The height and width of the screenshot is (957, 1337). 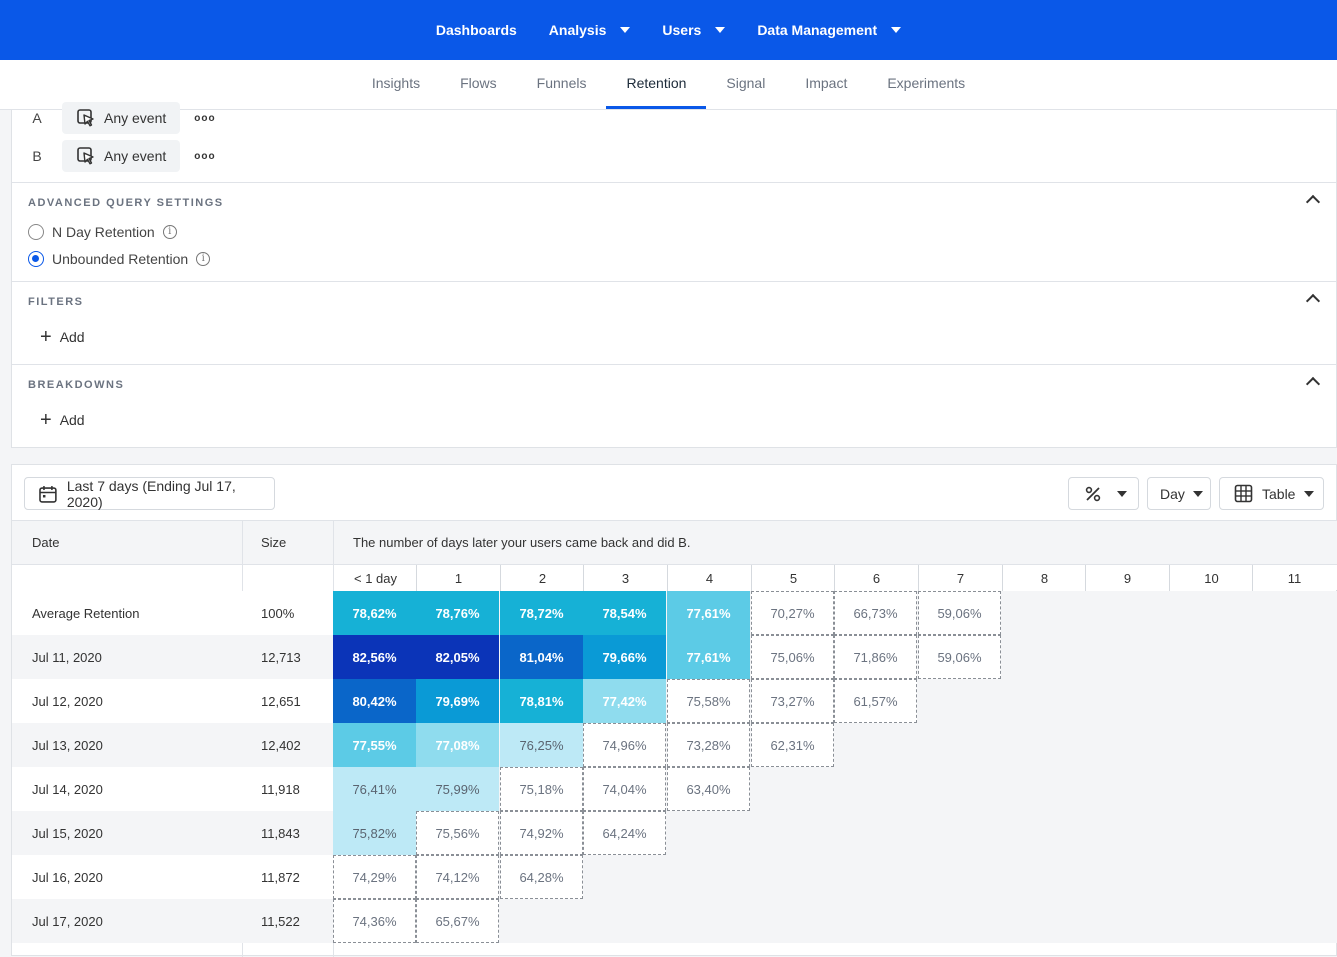 I want to click on row-date: Jul 14, 2020, so click(x=67, y=789).